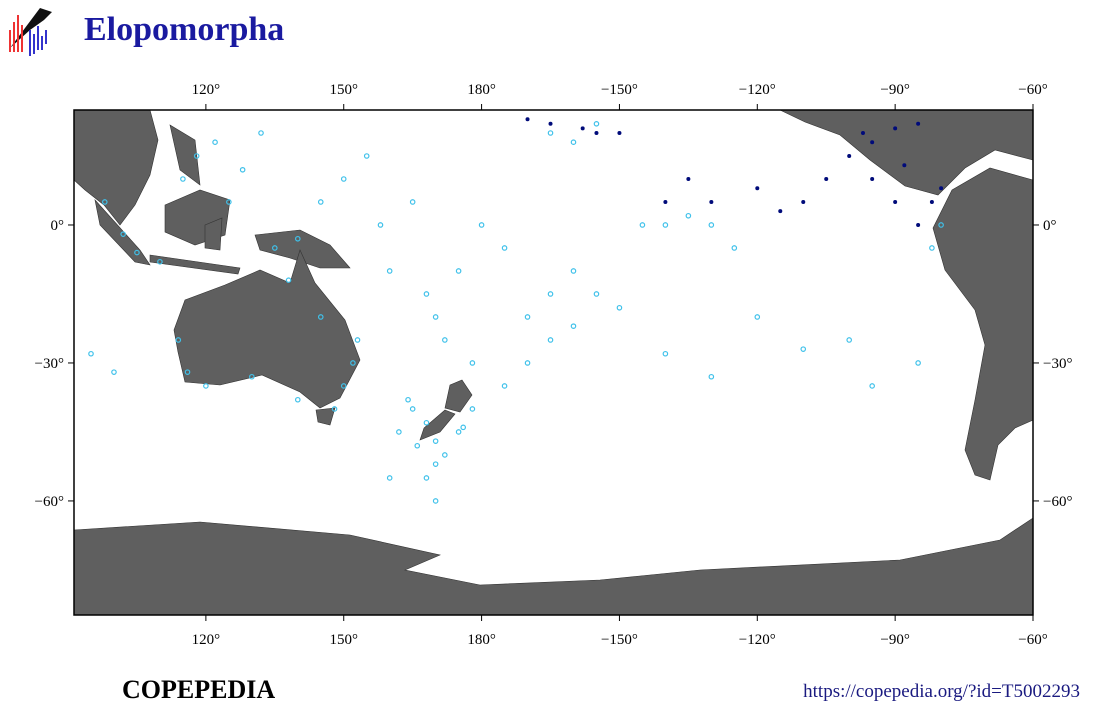 The image size is (1100, 724). I want to click on y-tick-label: −30°, so click(1057, 364).